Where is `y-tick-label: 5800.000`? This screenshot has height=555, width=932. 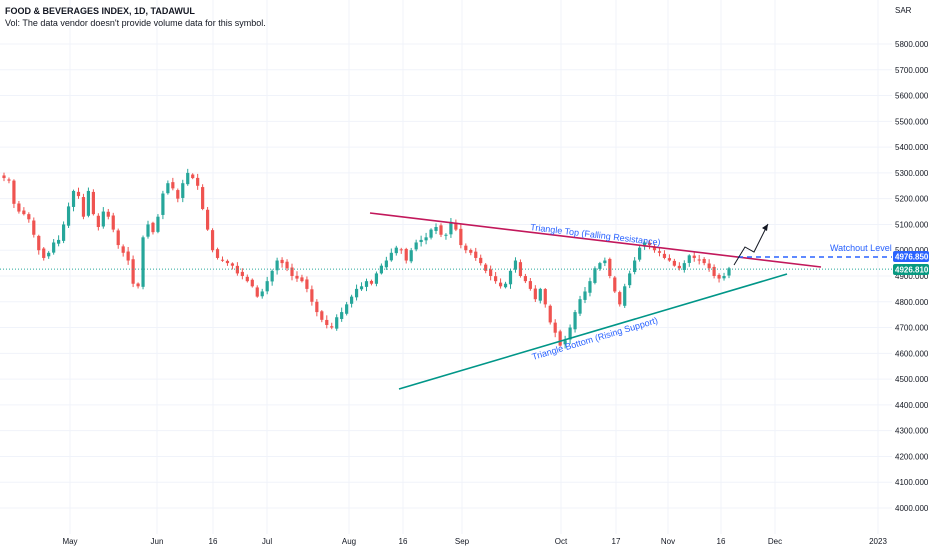
y-tick-label: 5800.000 is located at coordinates (912, 44).